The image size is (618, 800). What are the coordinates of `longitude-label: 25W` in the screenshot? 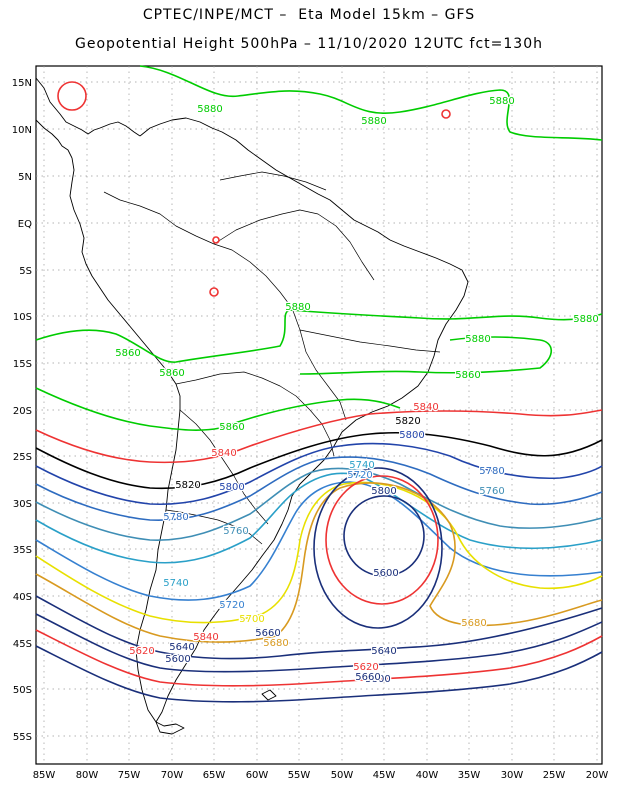 It's located at (554, 775).